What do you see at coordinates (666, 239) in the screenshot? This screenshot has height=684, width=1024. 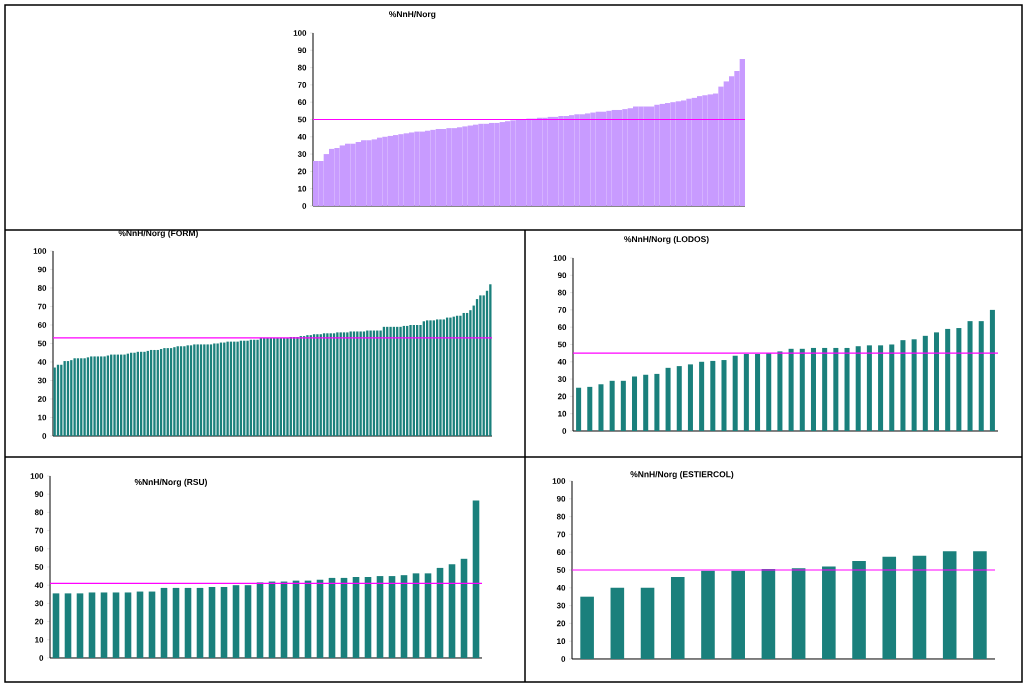 I see `chart-title: %NnH/Norg (LODOS)` at bounding box center [666, 239].